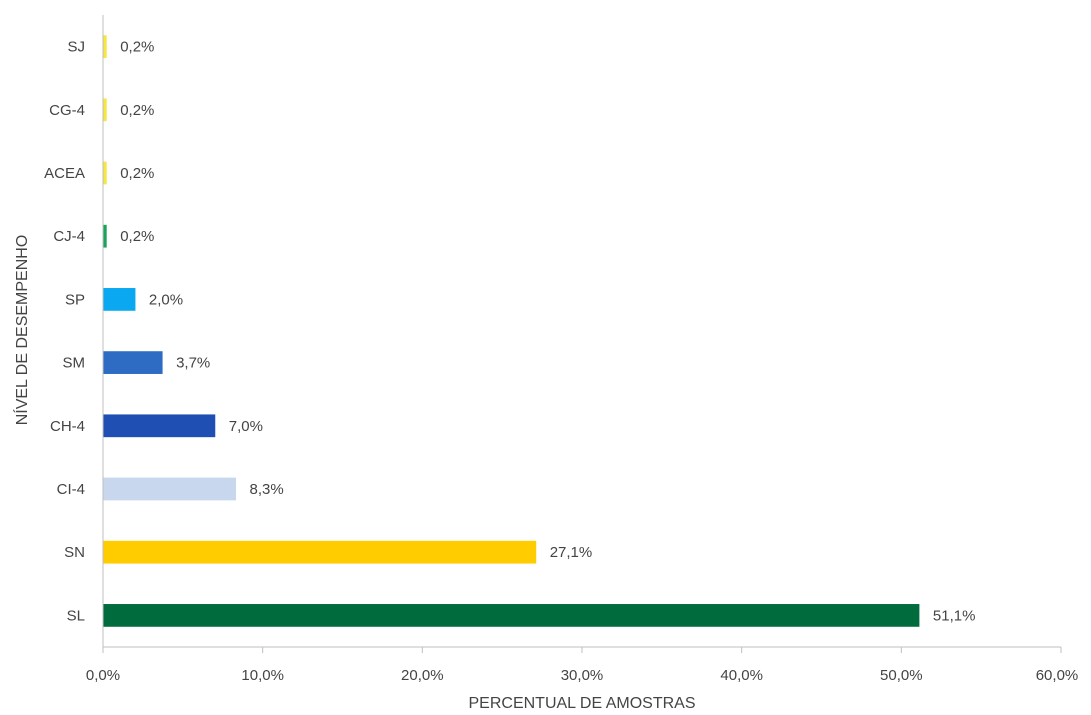 Image resolution: width=1091 pixels, height=715 pixels. What do you see at coordinates (71, 489) in the screenshot?
I see `category-label: CI-4` at bounding box center [71, 489].